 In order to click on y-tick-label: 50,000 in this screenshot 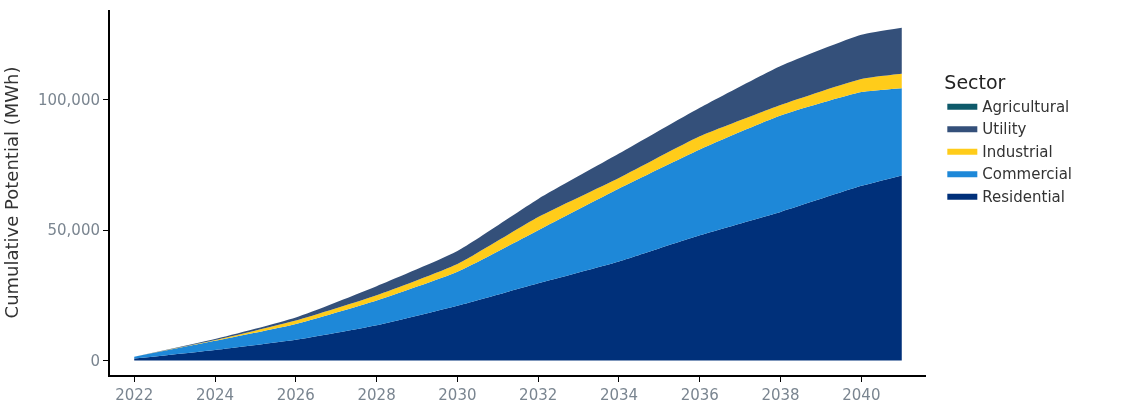, I will do `click(73, 230)`.